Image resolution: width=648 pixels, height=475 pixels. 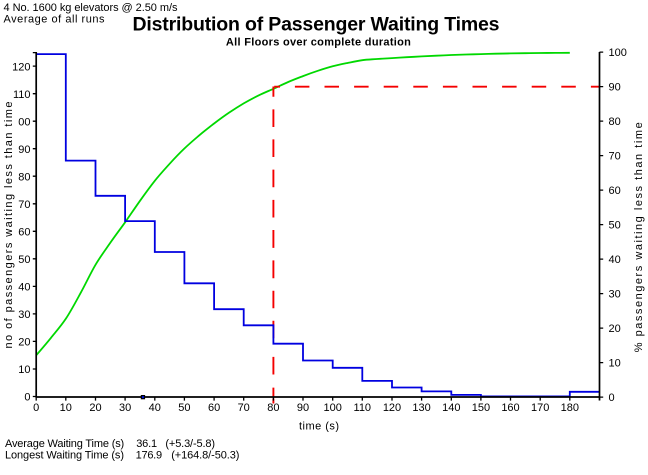 I want to click on svg-text: (+5.3/-5.8), so click(x=190, y=444).